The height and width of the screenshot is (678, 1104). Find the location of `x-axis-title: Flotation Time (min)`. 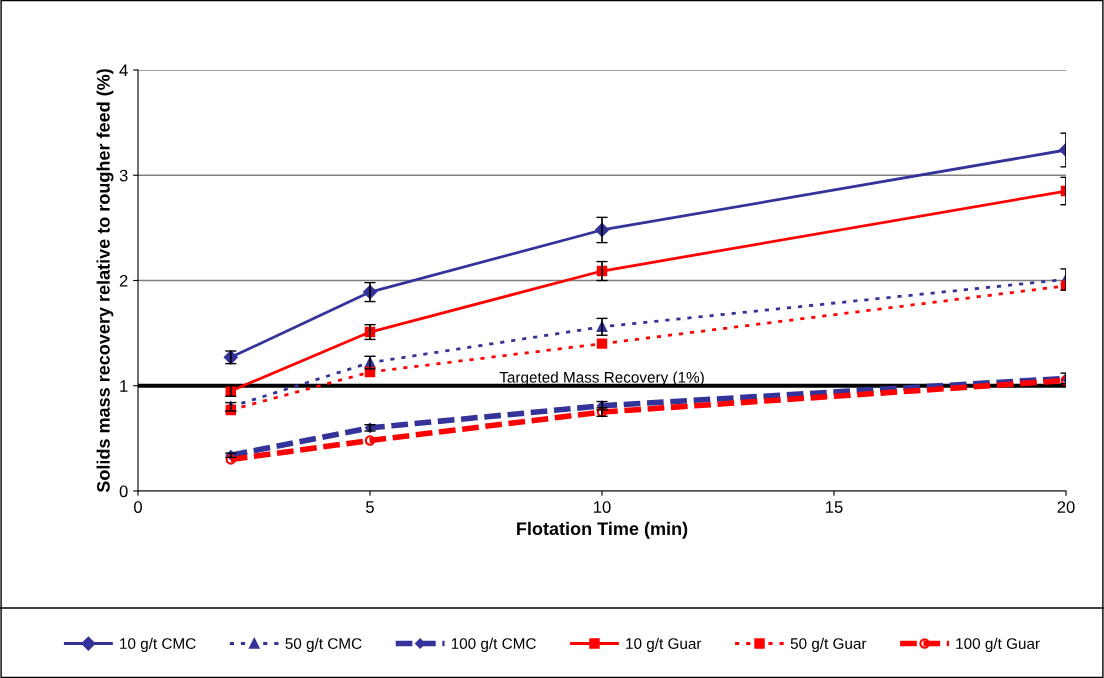

x-axis-title: Flotation Time (min) is located at coordinates (602, 530).